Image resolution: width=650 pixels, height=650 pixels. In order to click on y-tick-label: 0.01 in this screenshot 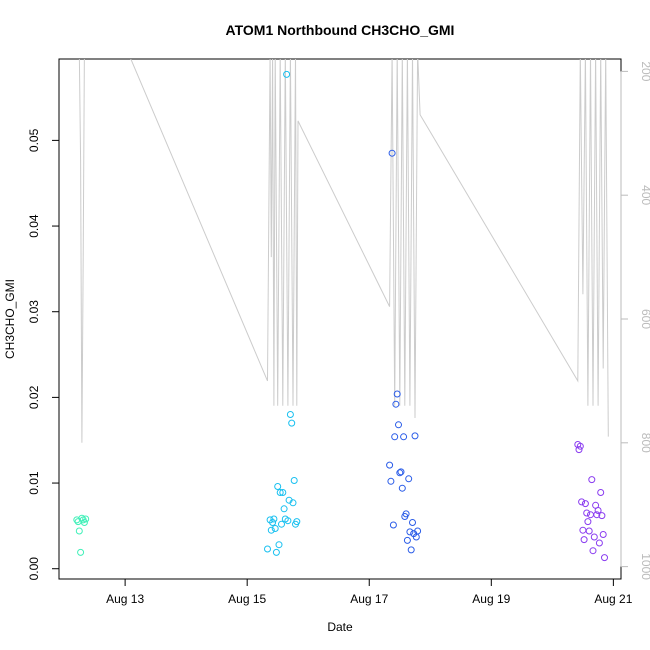, I will do `click(34, 483)`.